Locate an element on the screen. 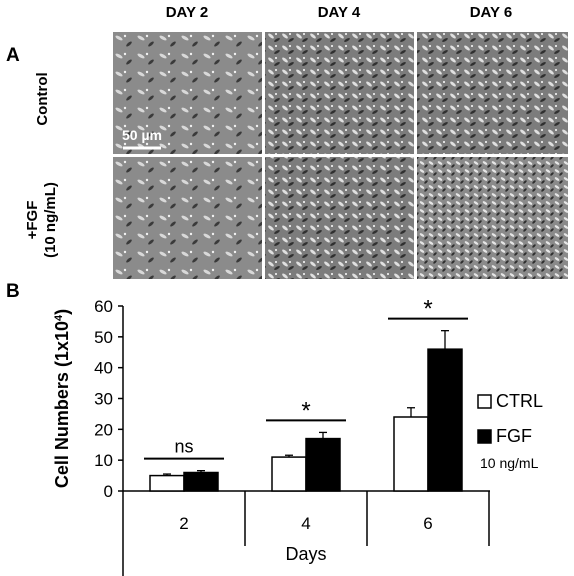  legend-note: 10 ng/mL is located at coordinates (509, 463).